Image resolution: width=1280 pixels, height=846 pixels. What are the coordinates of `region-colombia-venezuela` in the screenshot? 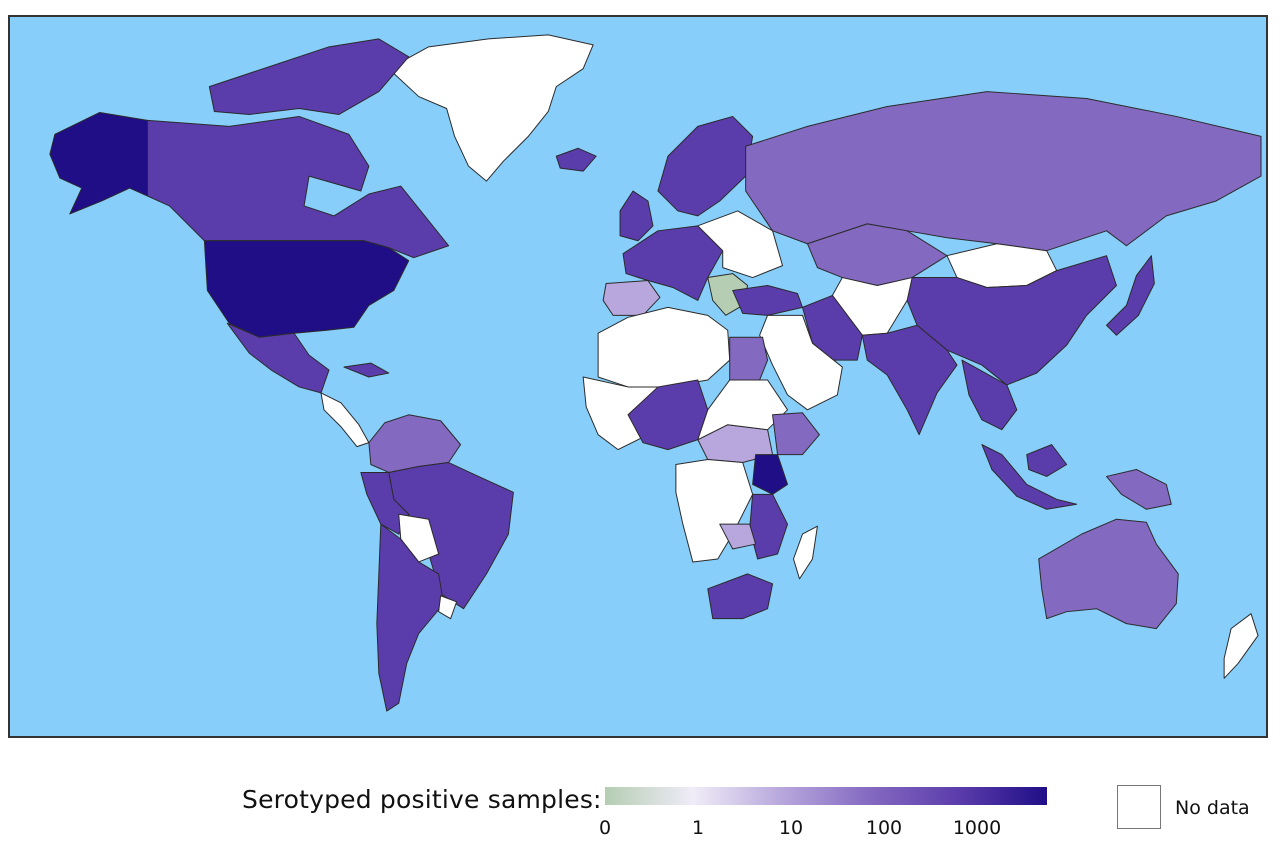 It's located at (415, 443).